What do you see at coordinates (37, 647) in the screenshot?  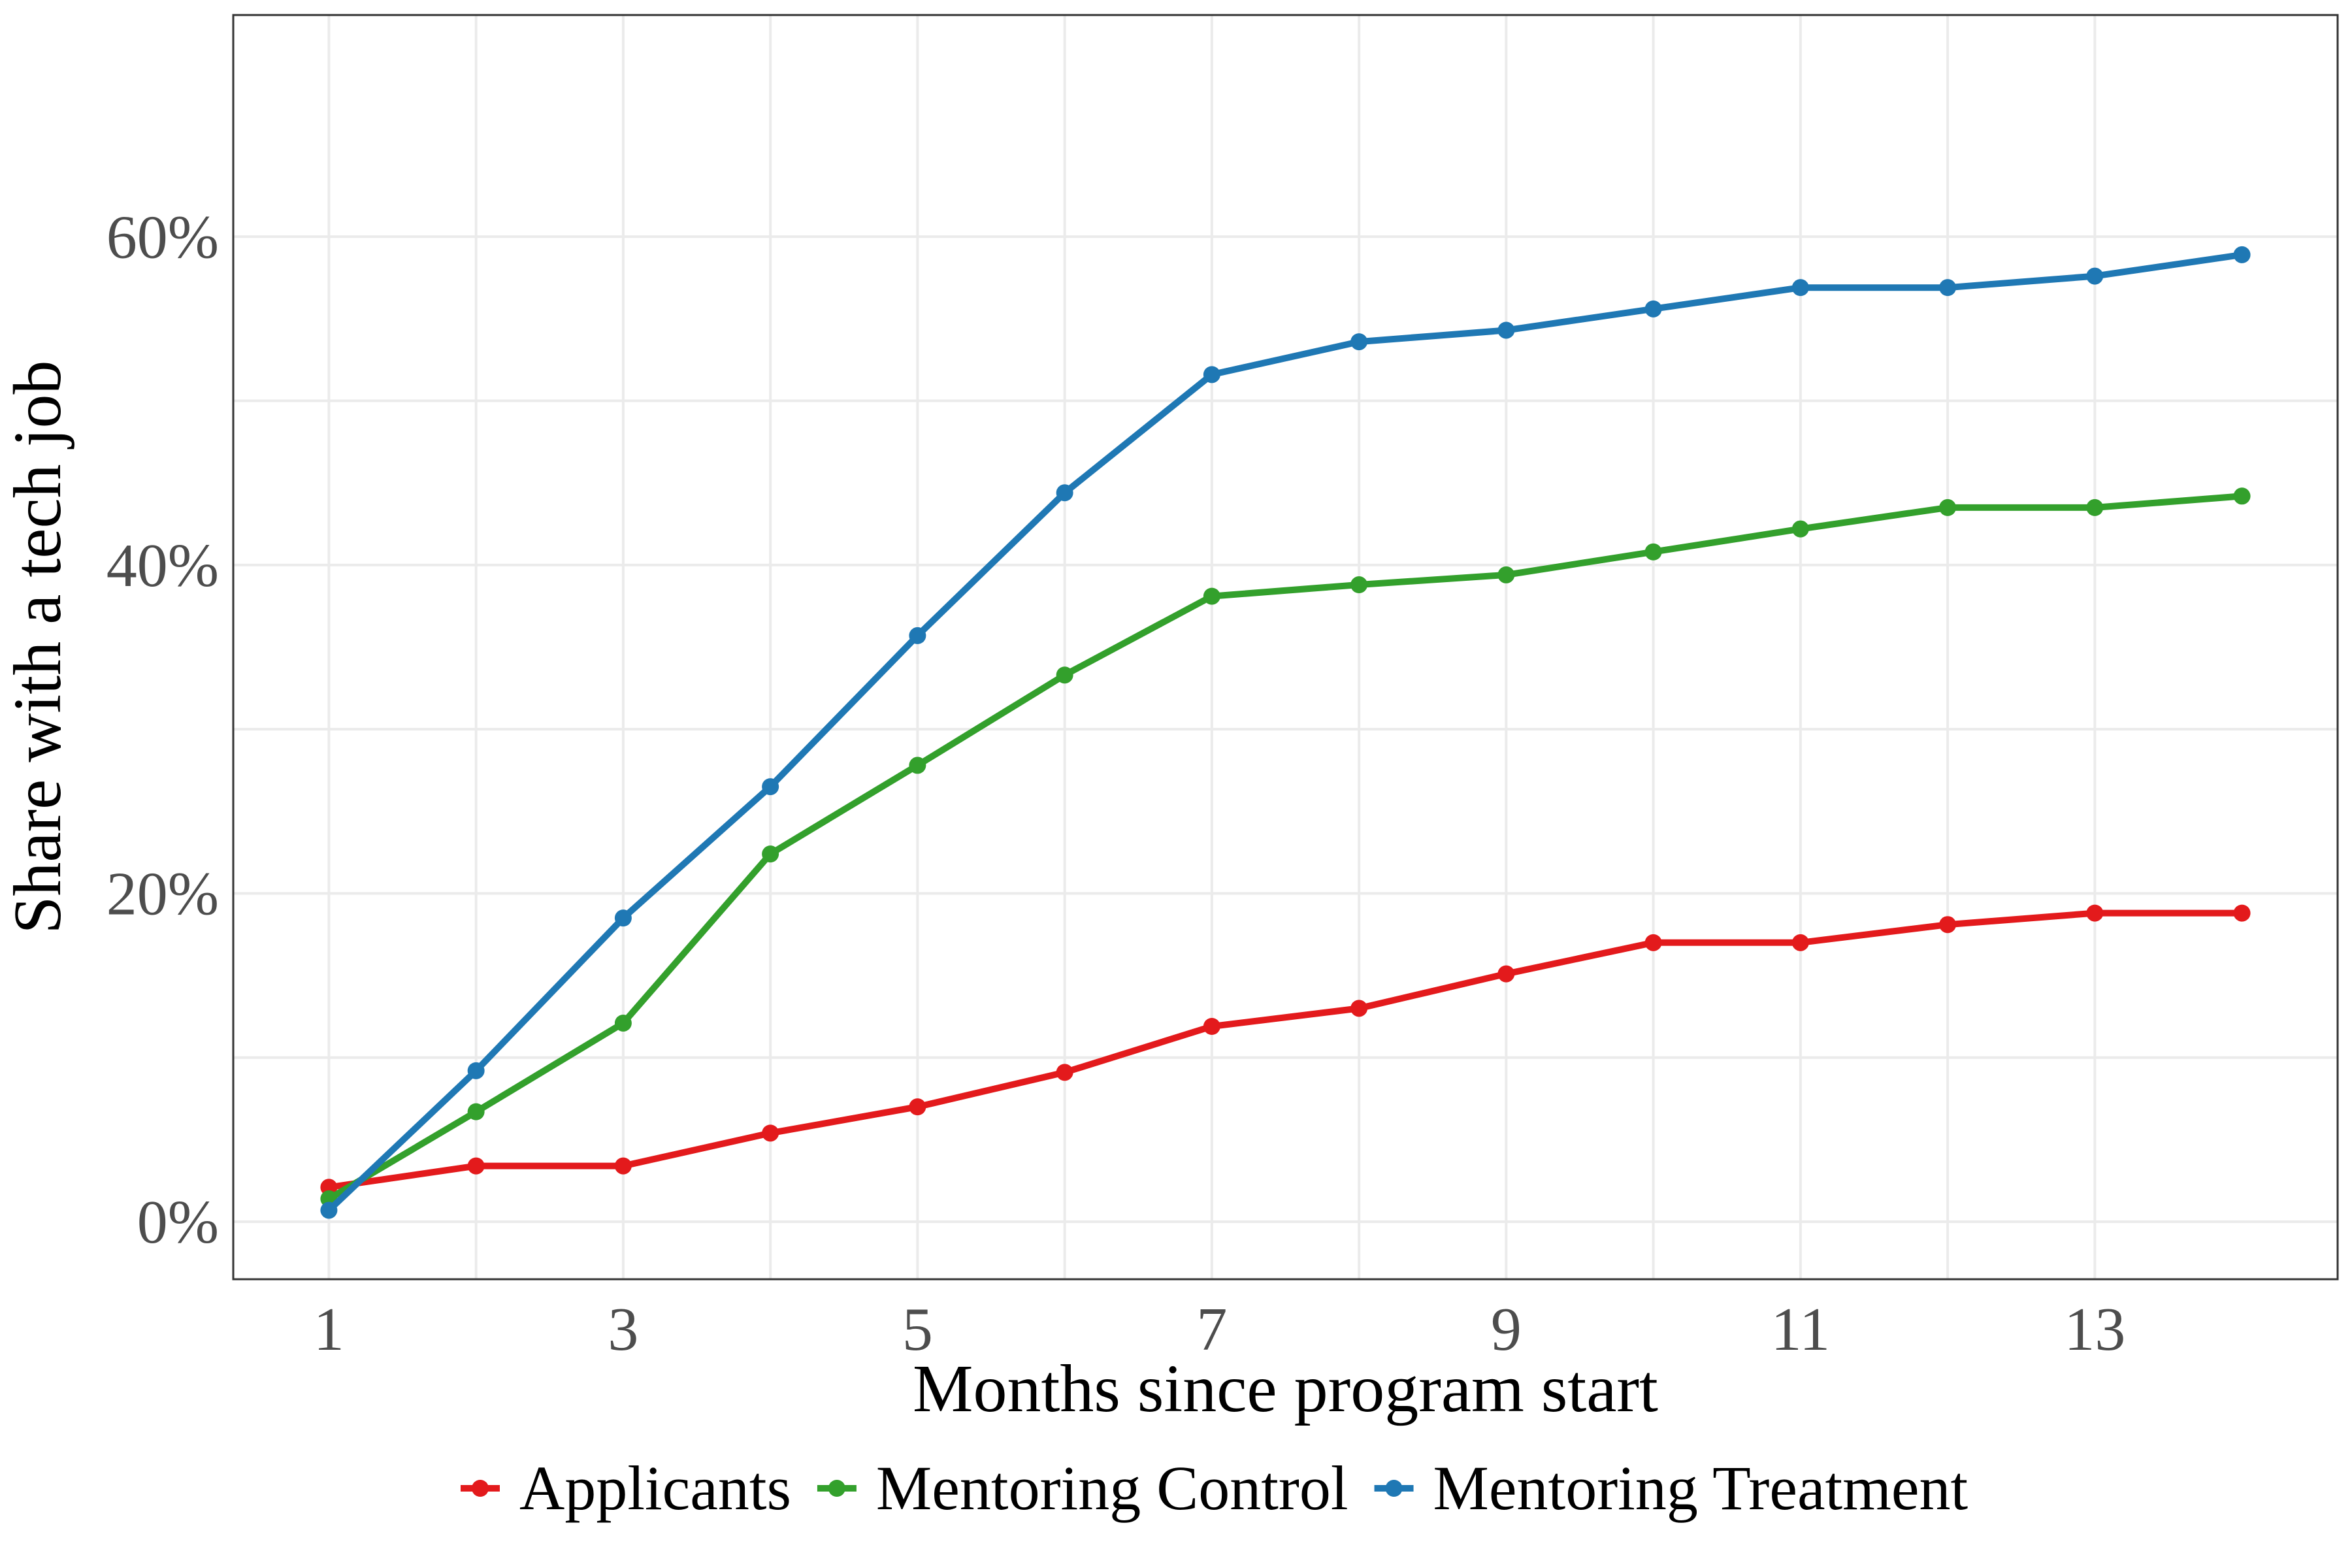 I see `y-axis-title: Share with a tech job` at bounding box center [37, 647].